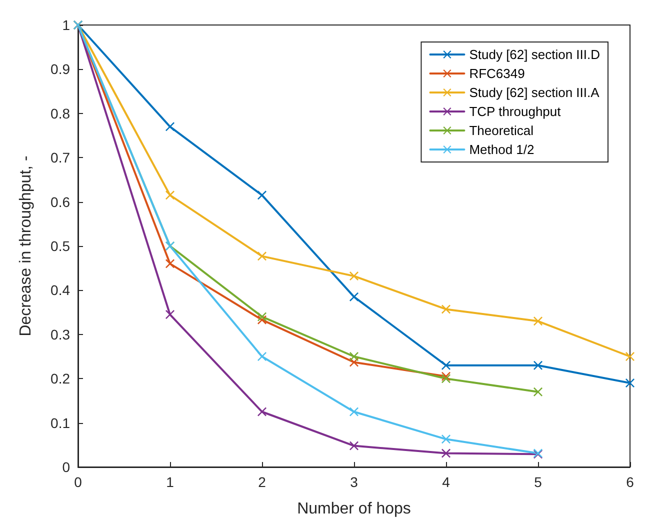  I want to click on y-tick-label: 0.4, so click(60, 290).